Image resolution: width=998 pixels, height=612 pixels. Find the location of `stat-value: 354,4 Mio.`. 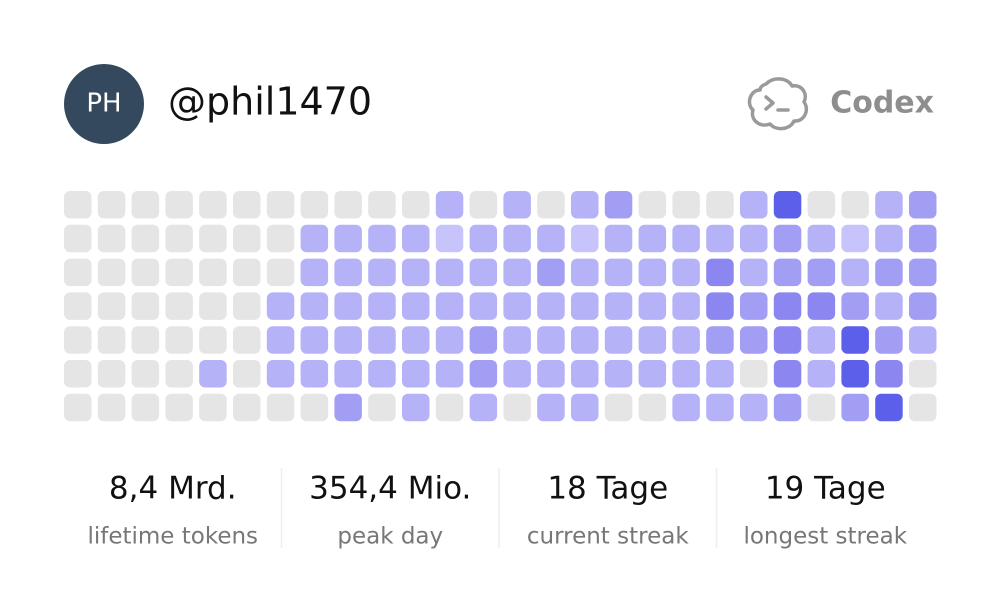

stat-value: 354,4 Mio. is located at coordinates (390, 489).